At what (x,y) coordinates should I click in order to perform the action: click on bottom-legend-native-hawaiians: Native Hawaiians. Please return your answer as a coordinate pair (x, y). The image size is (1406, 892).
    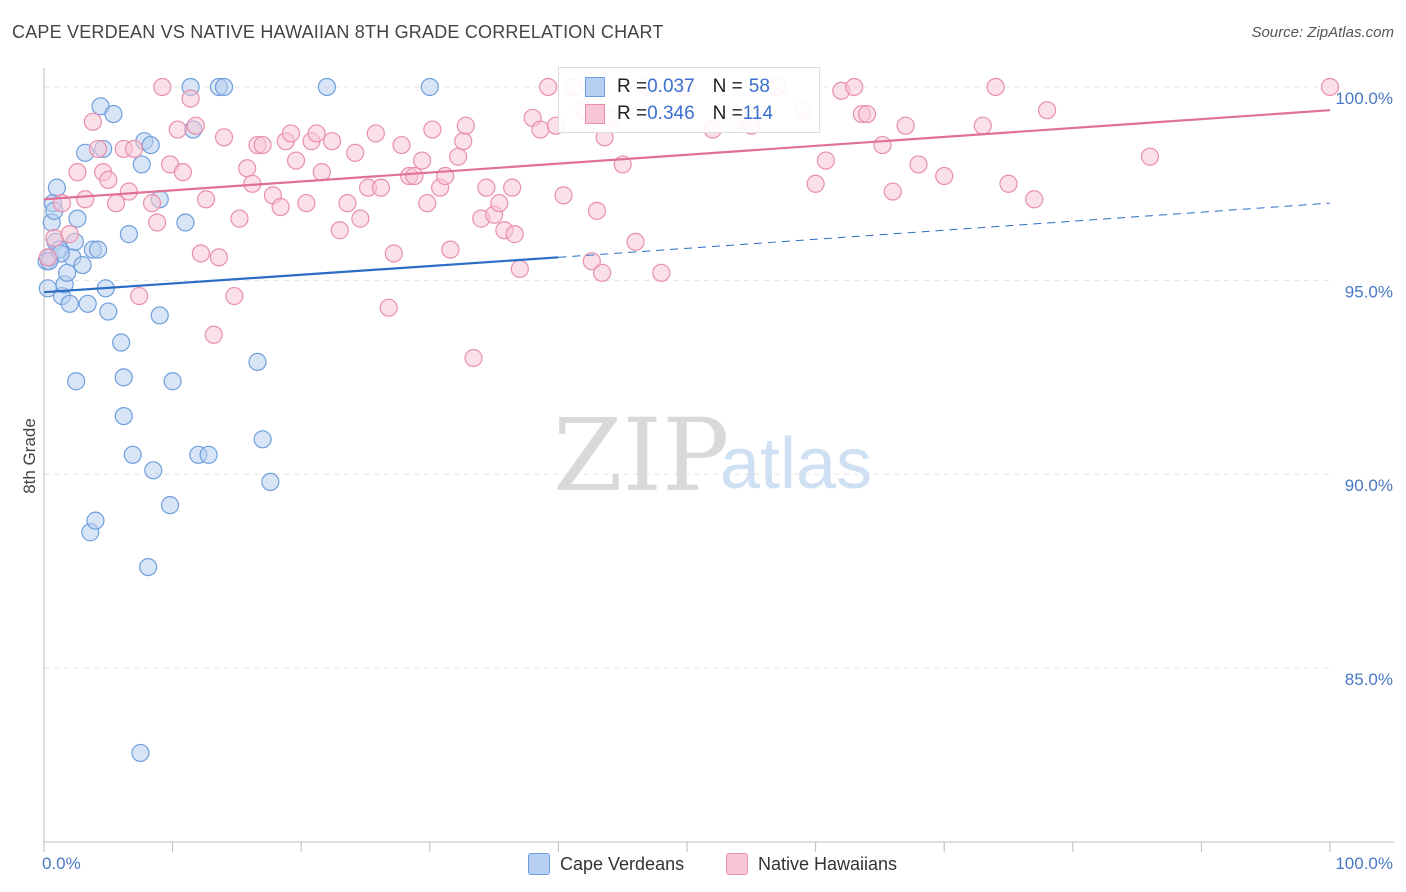
    Looking at the image, I should click on (811, 864).